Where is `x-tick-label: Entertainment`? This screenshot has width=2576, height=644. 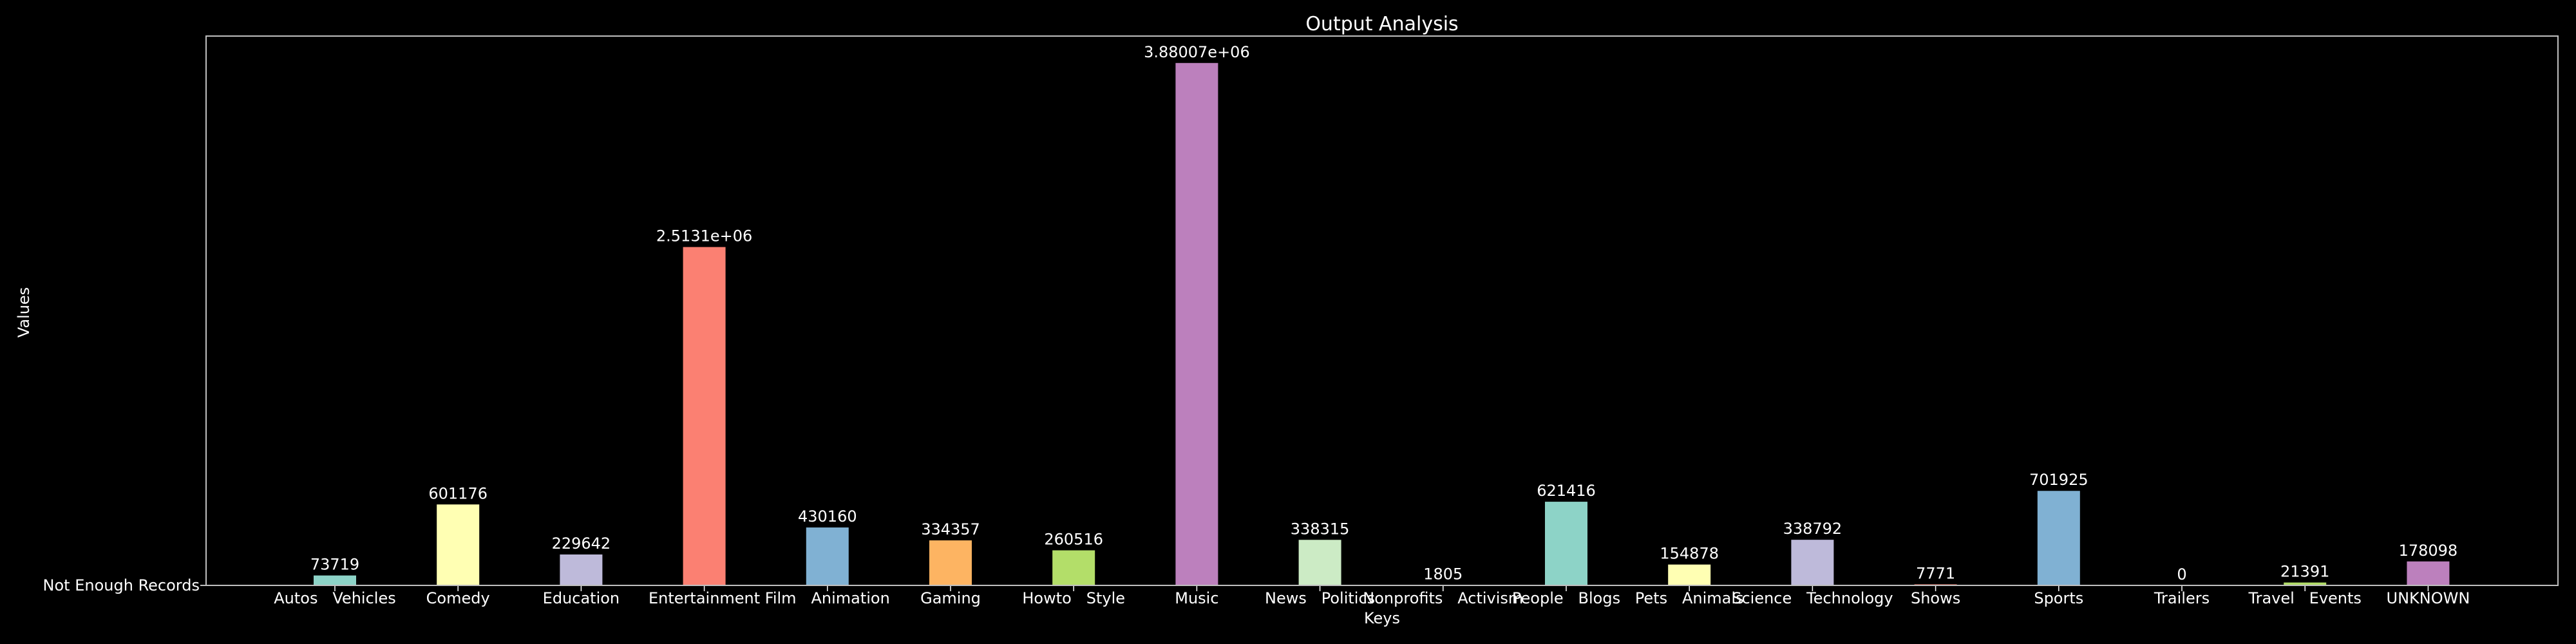 x-tick-label: Entertainment is located at coordinates (705, 598).